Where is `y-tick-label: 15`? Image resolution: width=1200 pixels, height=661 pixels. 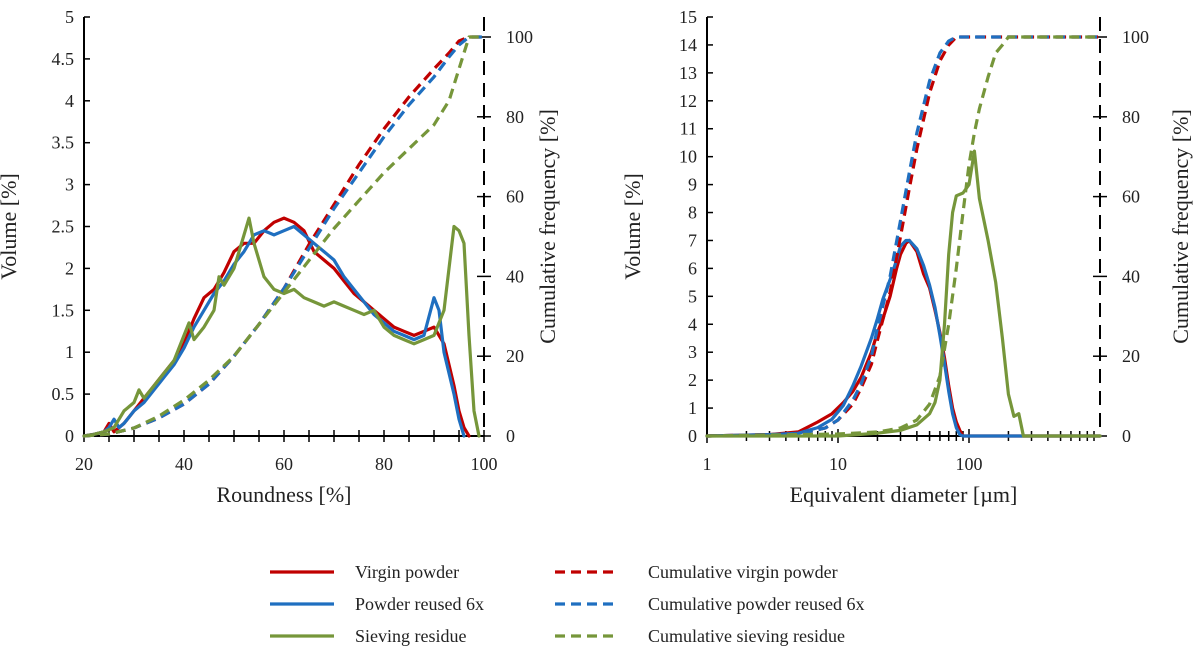
y-tick-label: 15 is located at coordinates (688, 17).